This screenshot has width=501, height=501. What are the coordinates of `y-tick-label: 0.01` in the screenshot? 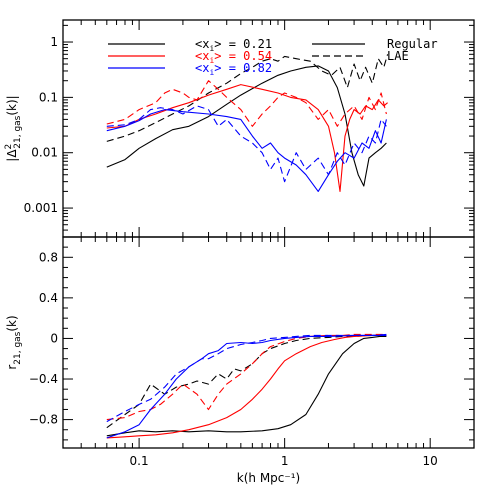 It's located at (44, 153).